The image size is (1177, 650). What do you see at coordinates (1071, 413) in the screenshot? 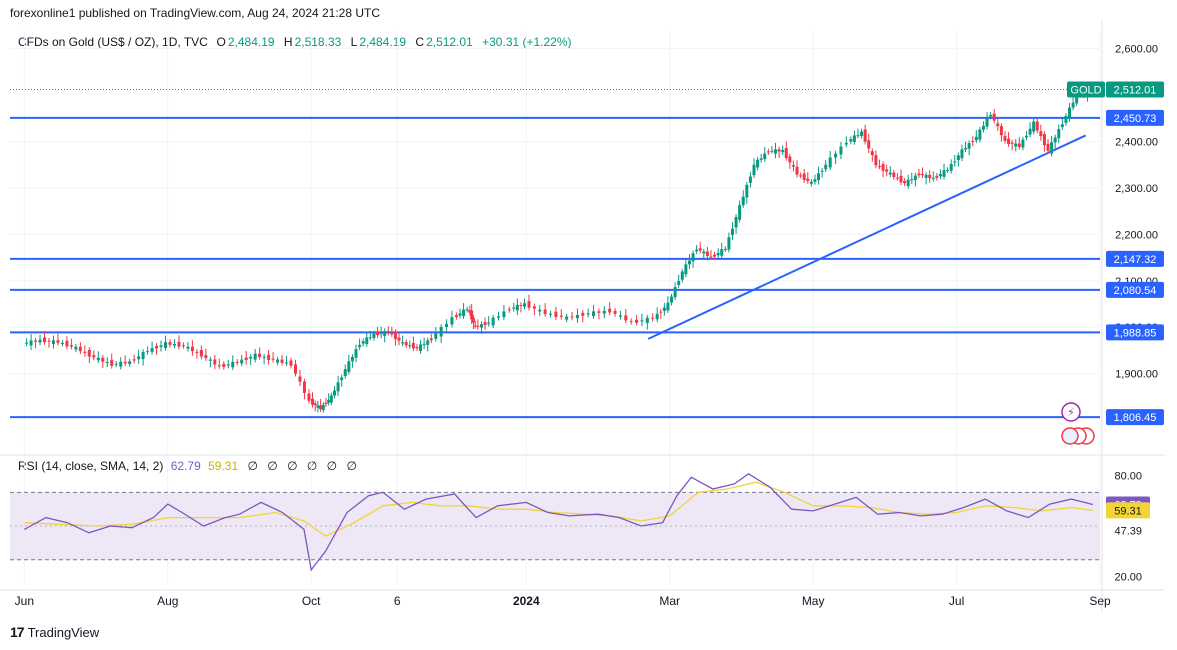
I see `lightning-icon-glyph: ⚡` at bounding box center [1071, 413].